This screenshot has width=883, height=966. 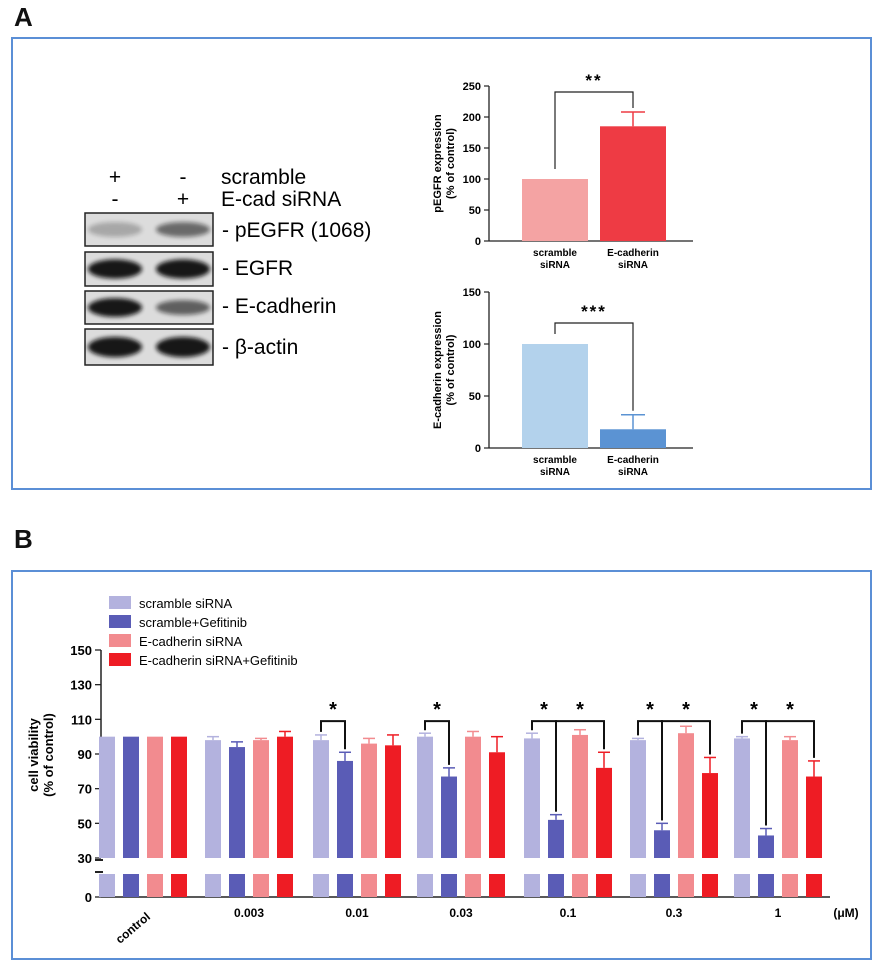 What do you see at coordinates (218, 660) in the screenshot?
I see `legend-label: E-cadherin siRNA+Gefitinib` at bounding box center [218, 660].